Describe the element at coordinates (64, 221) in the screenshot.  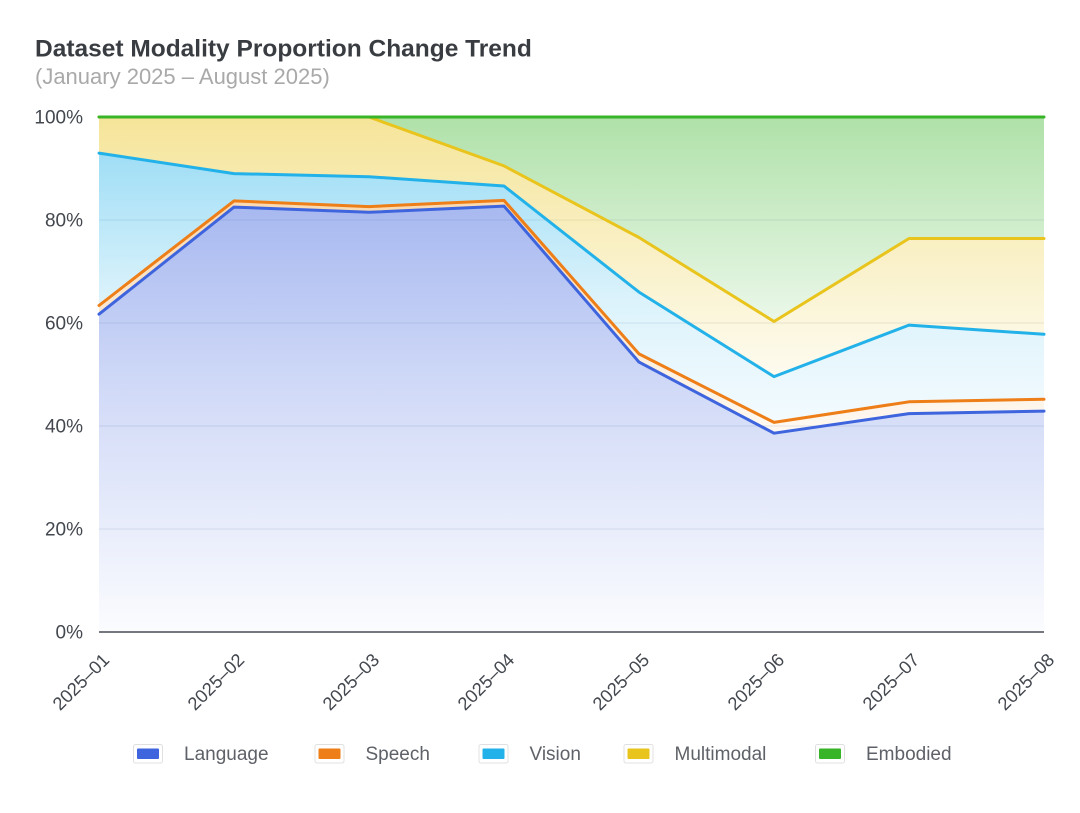
I see `svg-text: 80%` at that location.